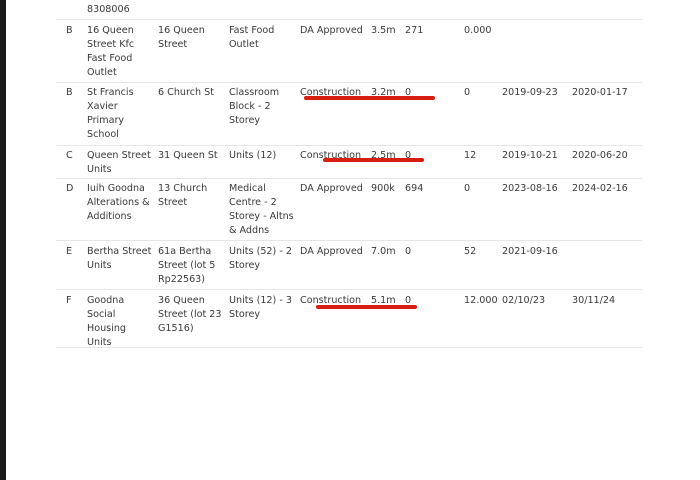  What do you see at coordinates (530, 188) in the screenshot?
I see `start-date-cell: 2023-08-16` at bounding box center [530, 188].